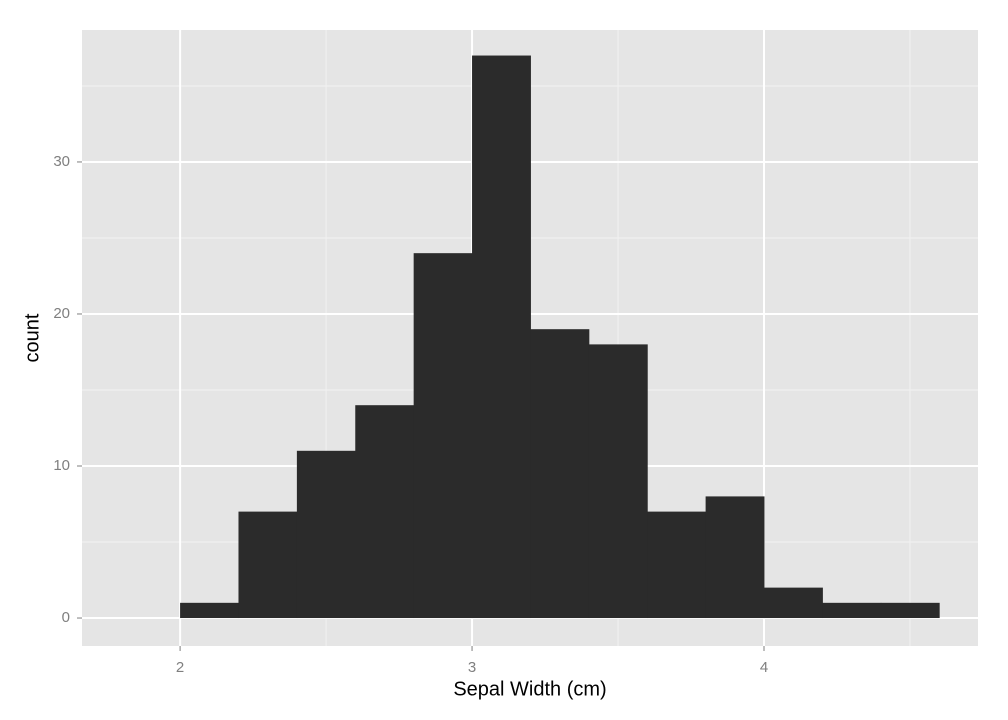  What do you see at coordinates (32, 337) in the screenshot?
I see `y-axis-title: count` at bounding box center [32, 337].